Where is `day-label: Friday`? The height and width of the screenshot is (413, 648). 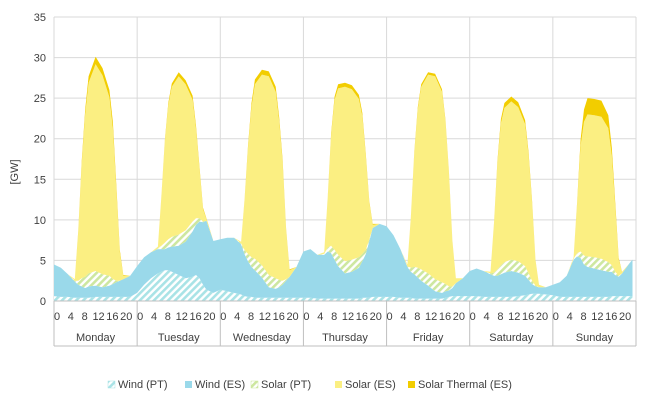 day-label: Friday is located at coordinates (428, 338).